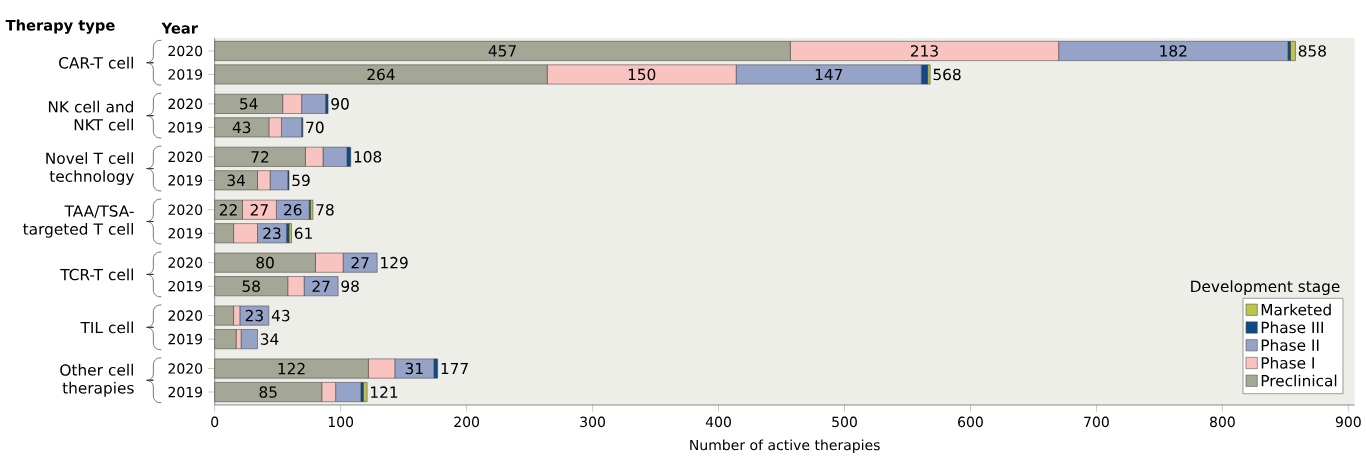 Image resolution: width=1366 pixels, height=467 pixels. What do you see at coordinates (90, 168) in the screenshot?
I see `text: Novel T cell technology` at bounding box center [90, 168].